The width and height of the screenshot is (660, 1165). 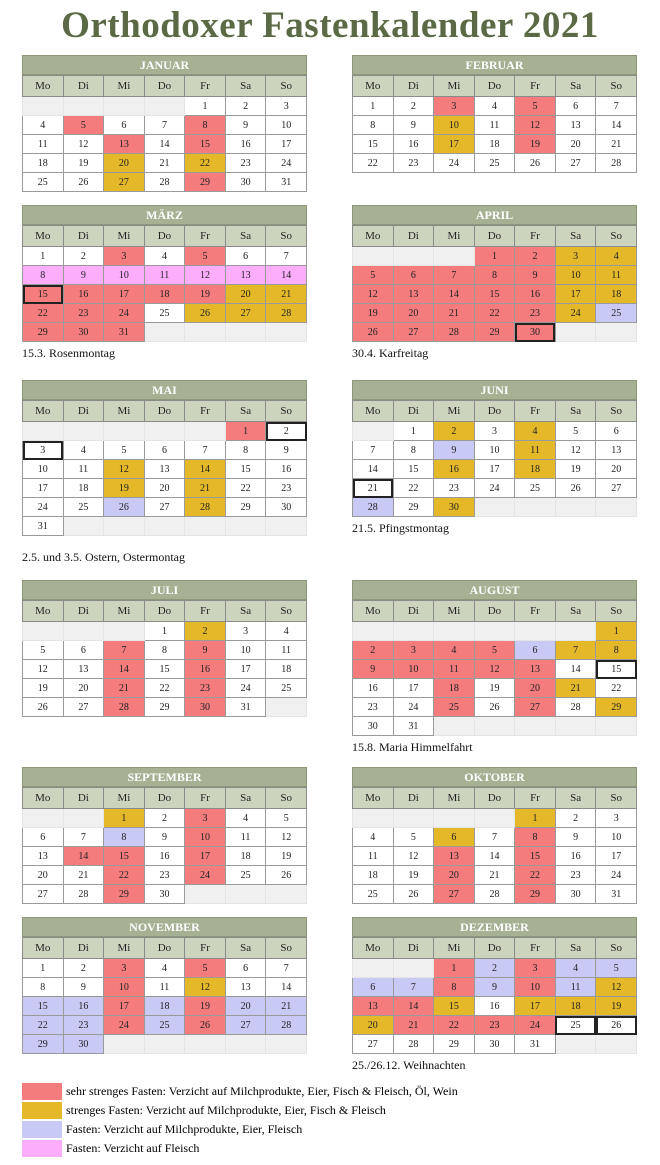 I want to click on week-row: 10 11 12 13 14 15 16, so click(x=164, y=469).